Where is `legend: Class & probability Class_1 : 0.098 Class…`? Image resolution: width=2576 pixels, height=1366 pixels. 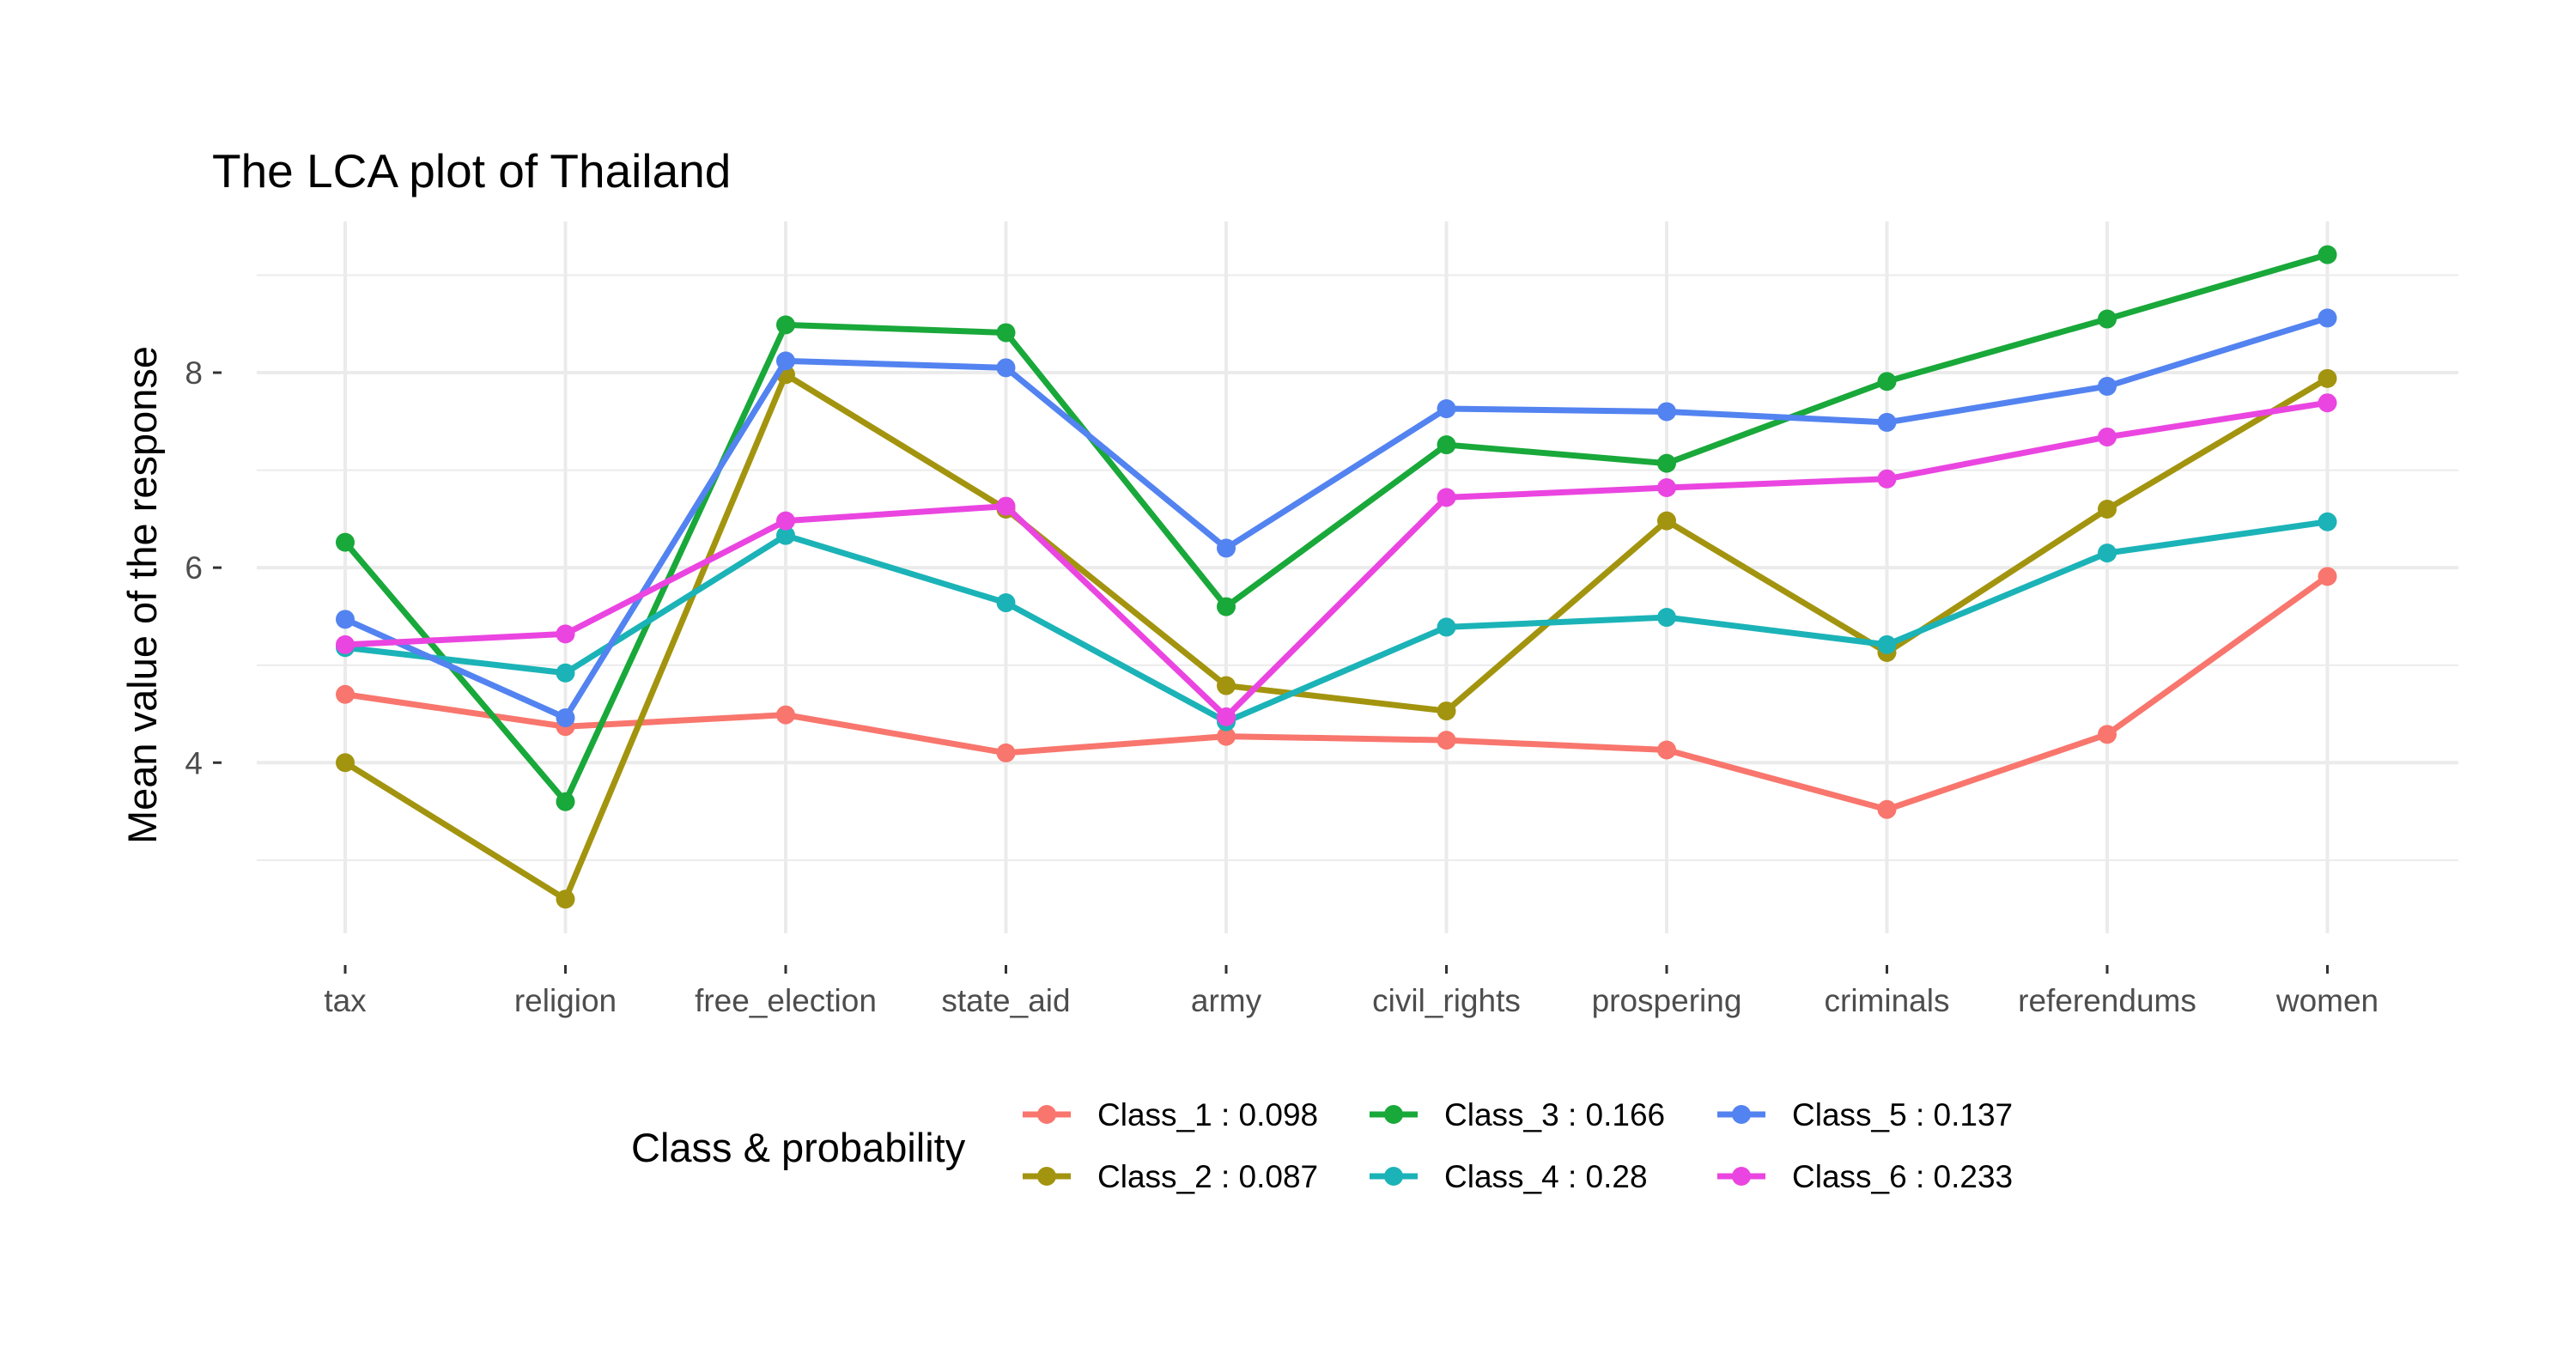
legend: Class & probability Class_1 : 0.098 Class… is located at coordinates (1322, 1145).